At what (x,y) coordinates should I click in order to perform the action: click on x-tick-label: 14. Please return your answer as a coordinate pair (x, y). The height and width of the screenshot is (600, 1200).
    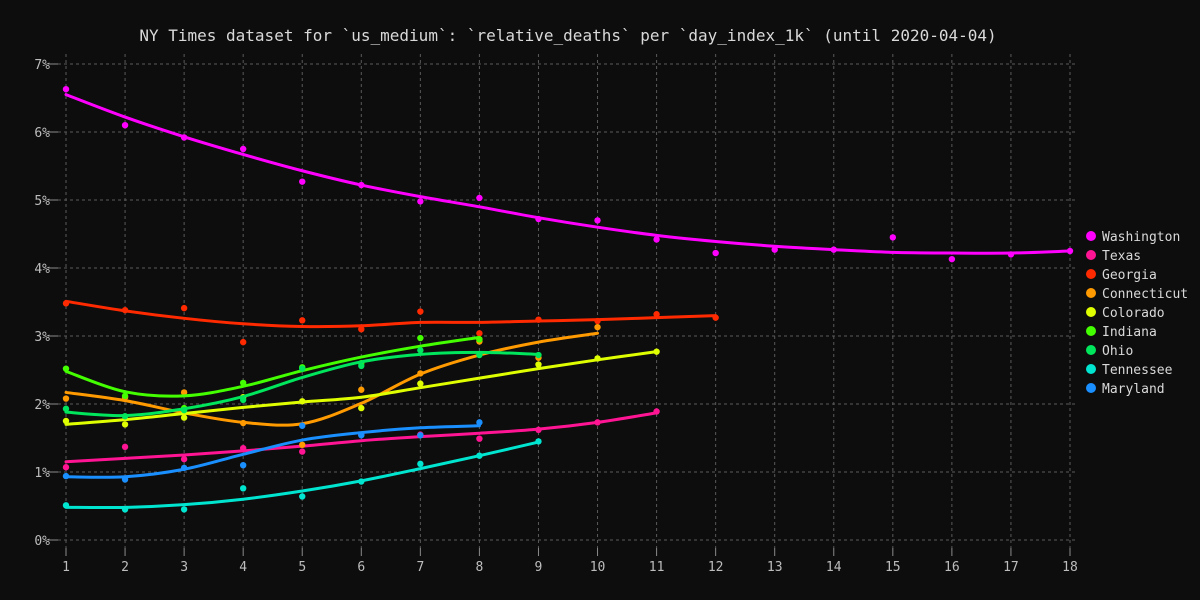
    Looking at the image, I should click on (834, 567).